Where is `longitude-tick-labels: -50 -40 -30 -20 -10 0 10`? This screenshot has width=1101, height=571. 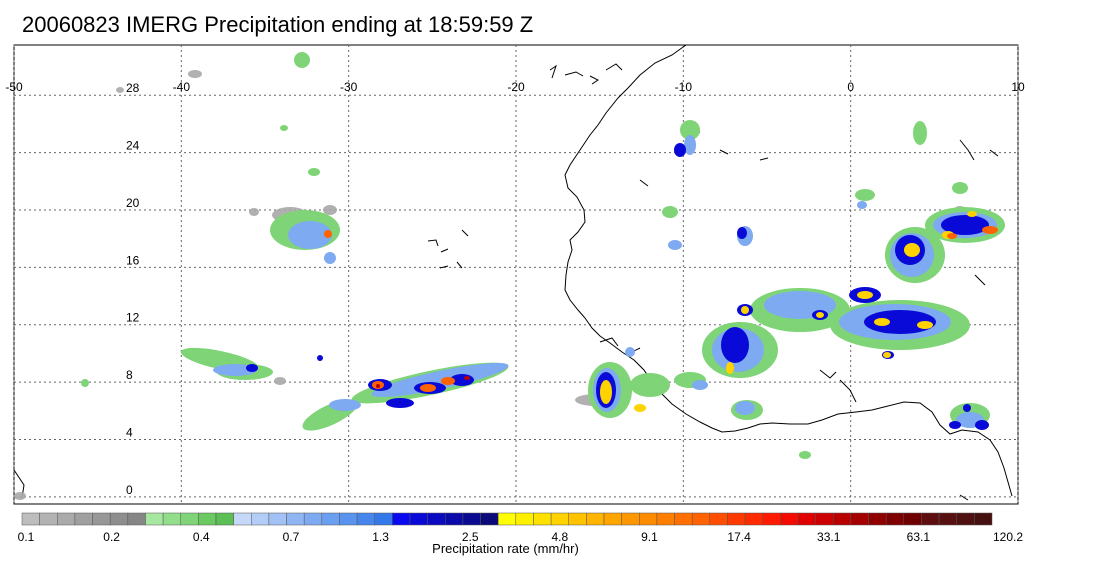 longitude-tick-labels: -50 -40 -30 -20 -10 0 10 is located at coordinates (515, 87).